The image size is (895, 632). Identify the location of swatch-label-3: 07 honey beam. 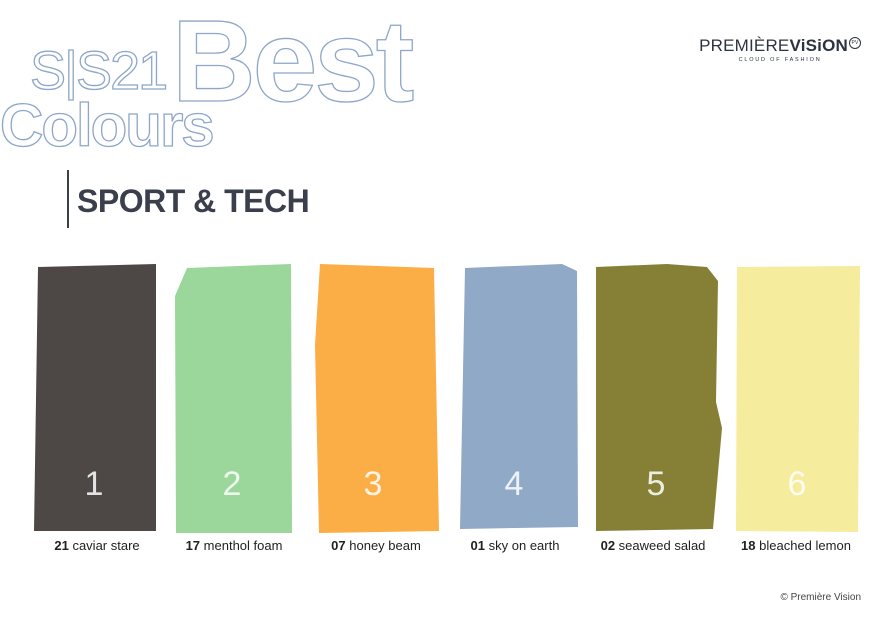
(376, 545).